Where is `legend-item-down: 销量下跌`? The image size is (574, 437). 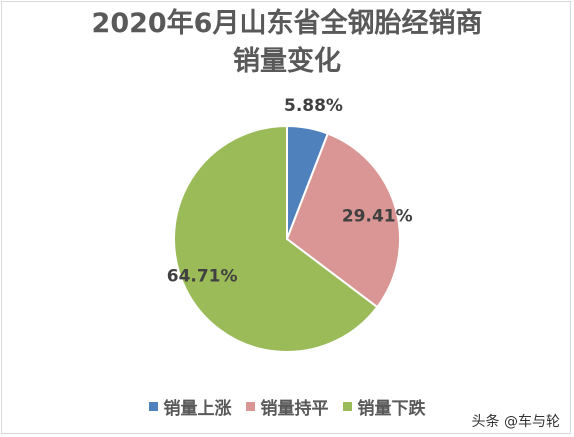 legend-item-down: 销量下跌 is located at coordinates (384, 406).